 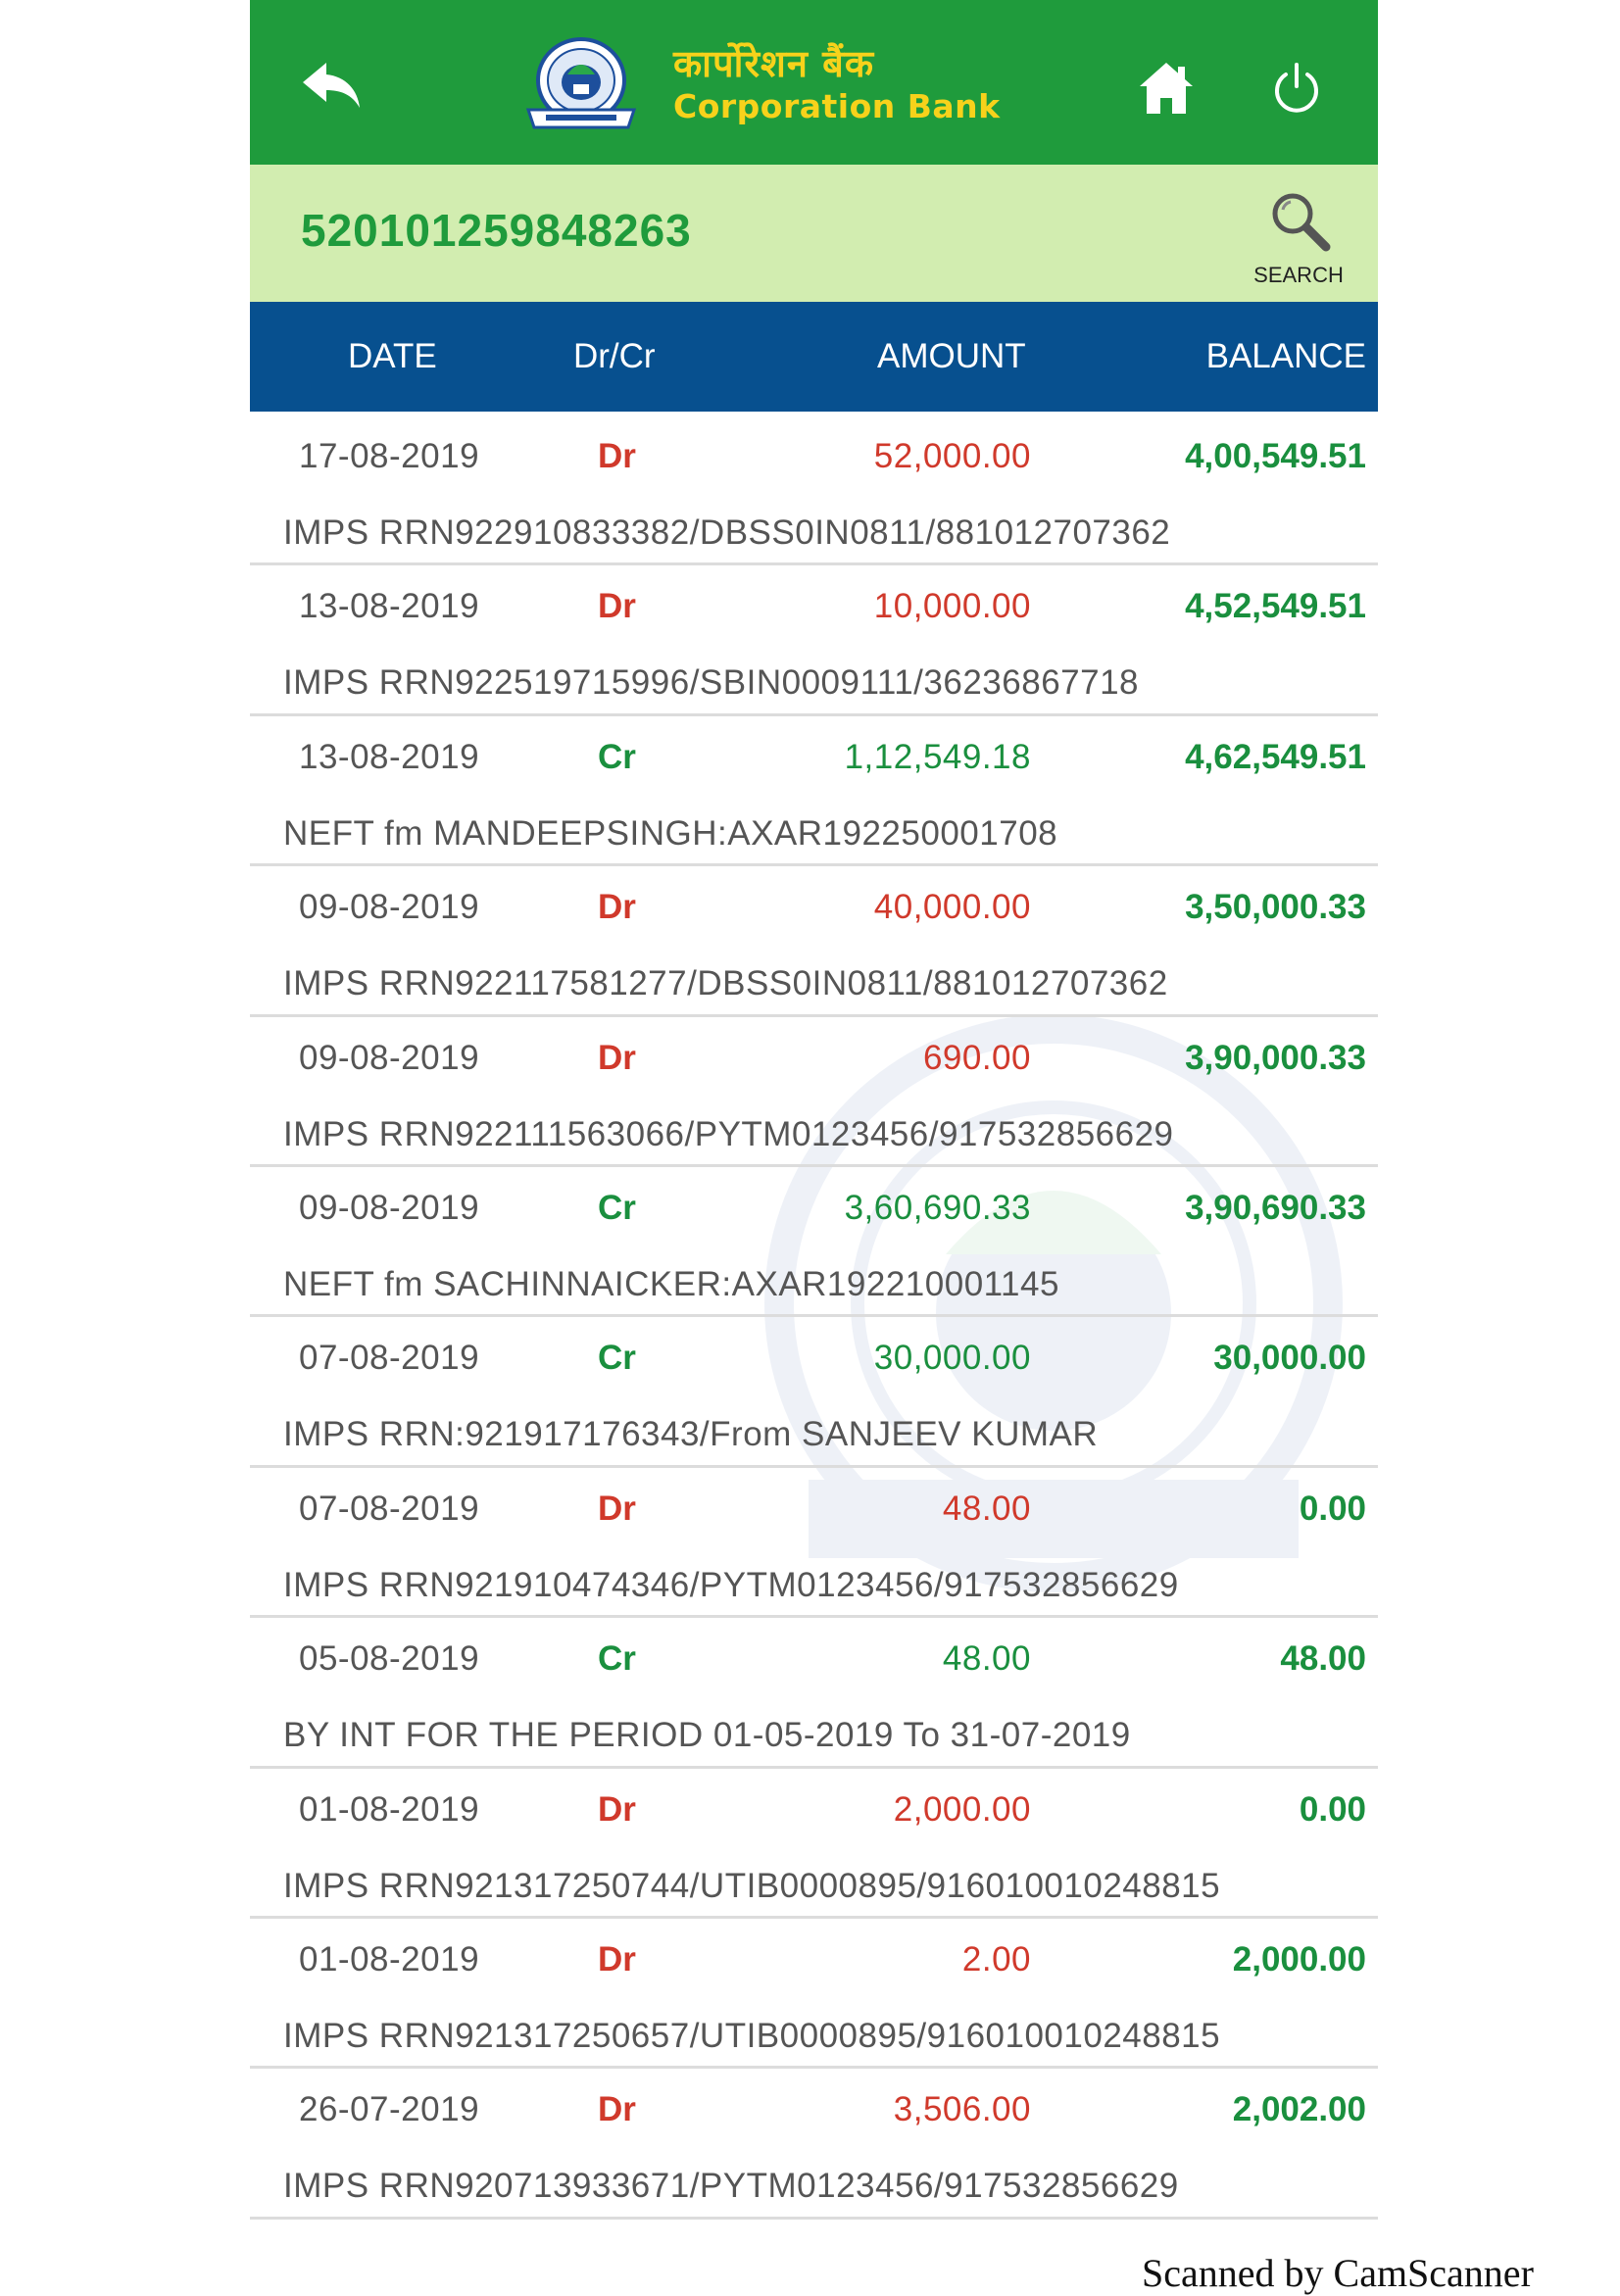 What do you see at coordinates (774, 63) in the screenshot?
I see `brand-hindi-name: कार्पोरेशन बैंक` at bounding box center [774, 63].